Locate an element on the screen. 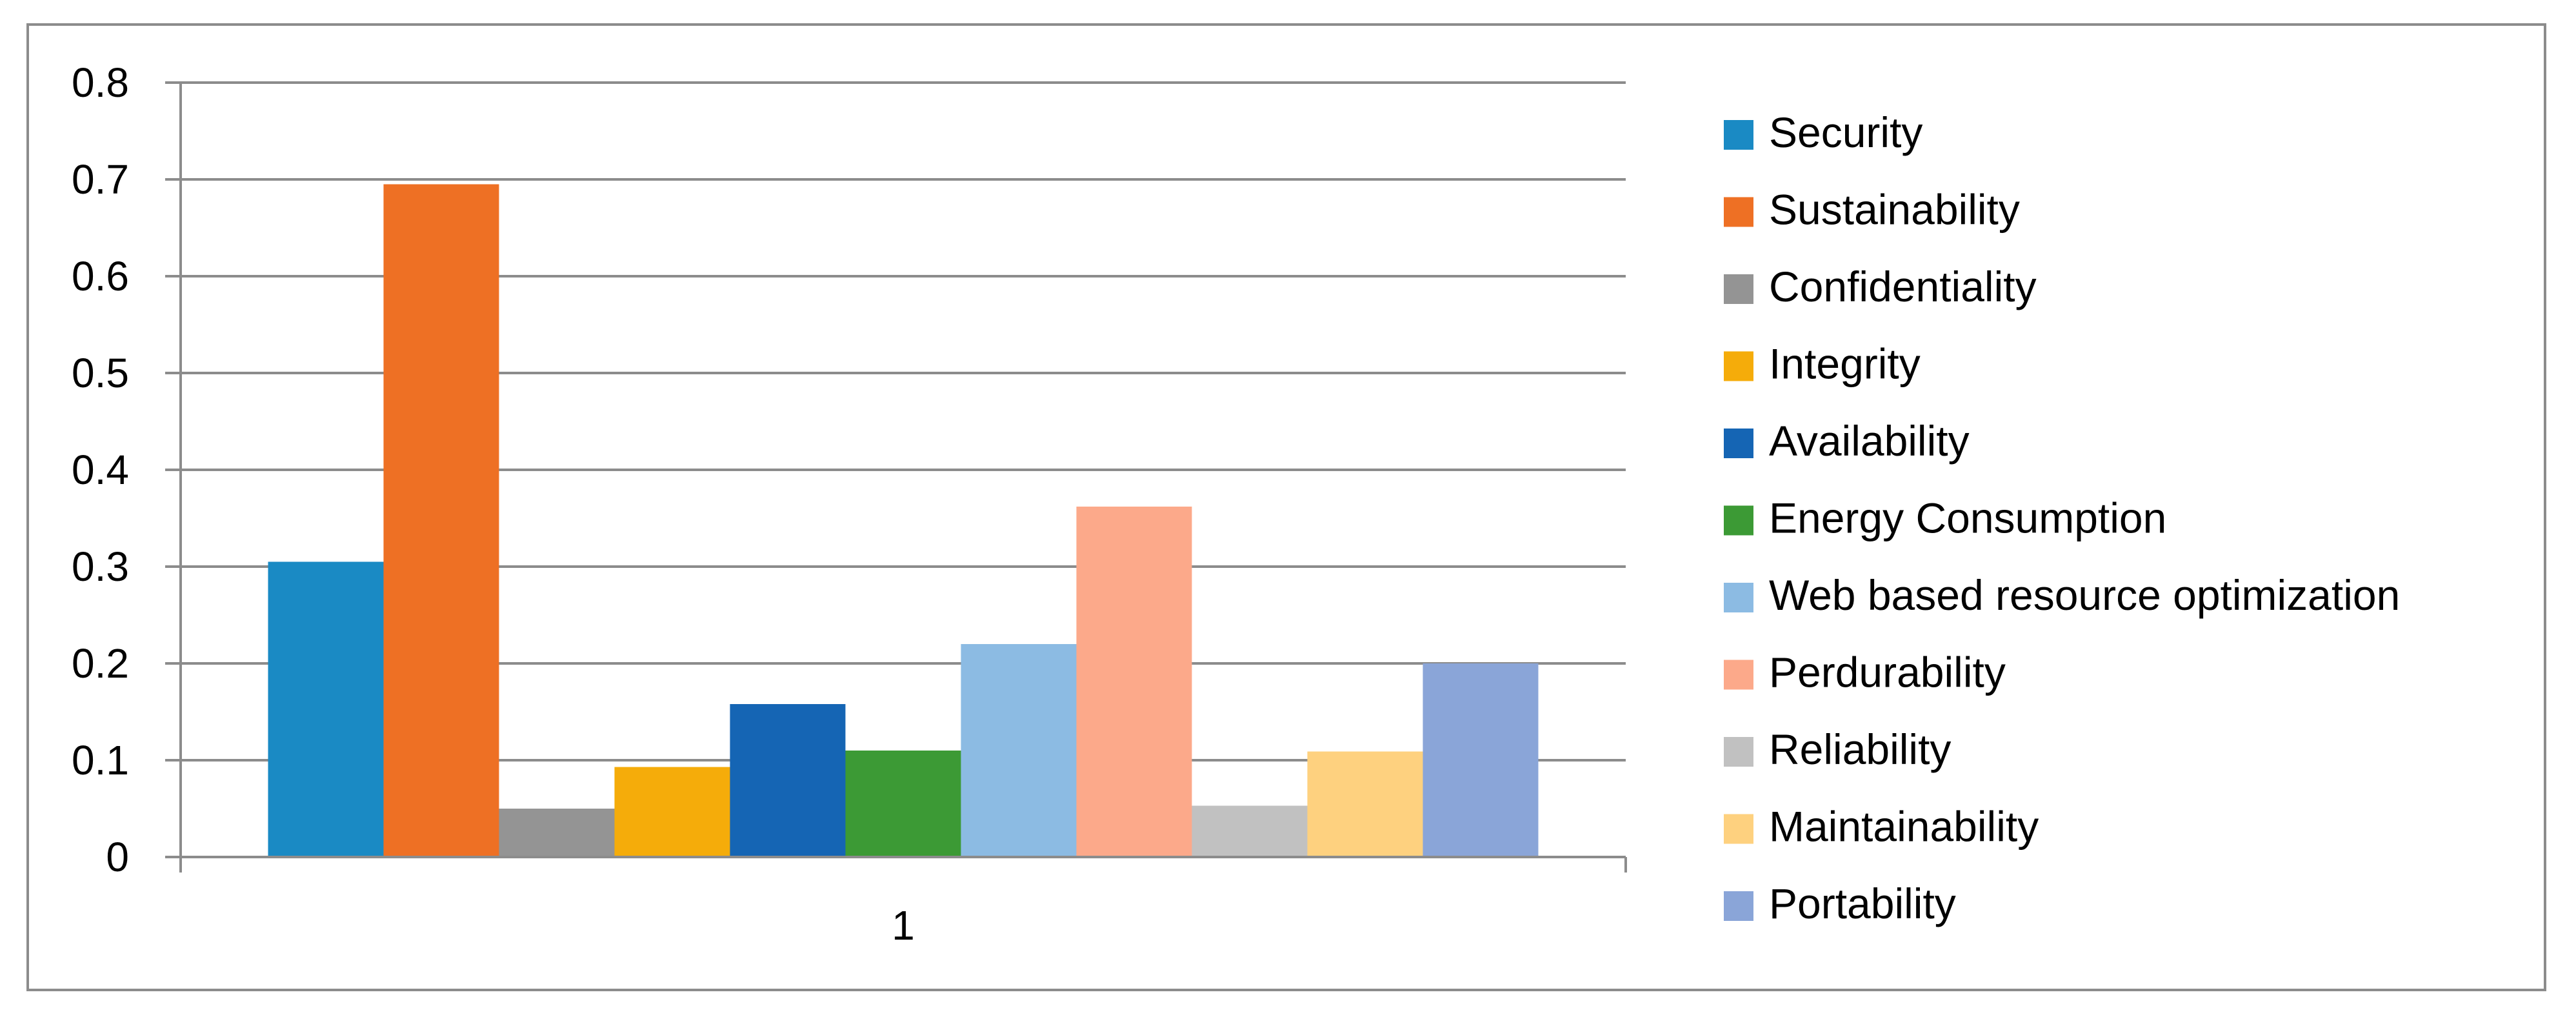 The width and height of the screenshot is (2576, 1019). legend-label: Sustainability is located at coordinates (1894, 210).